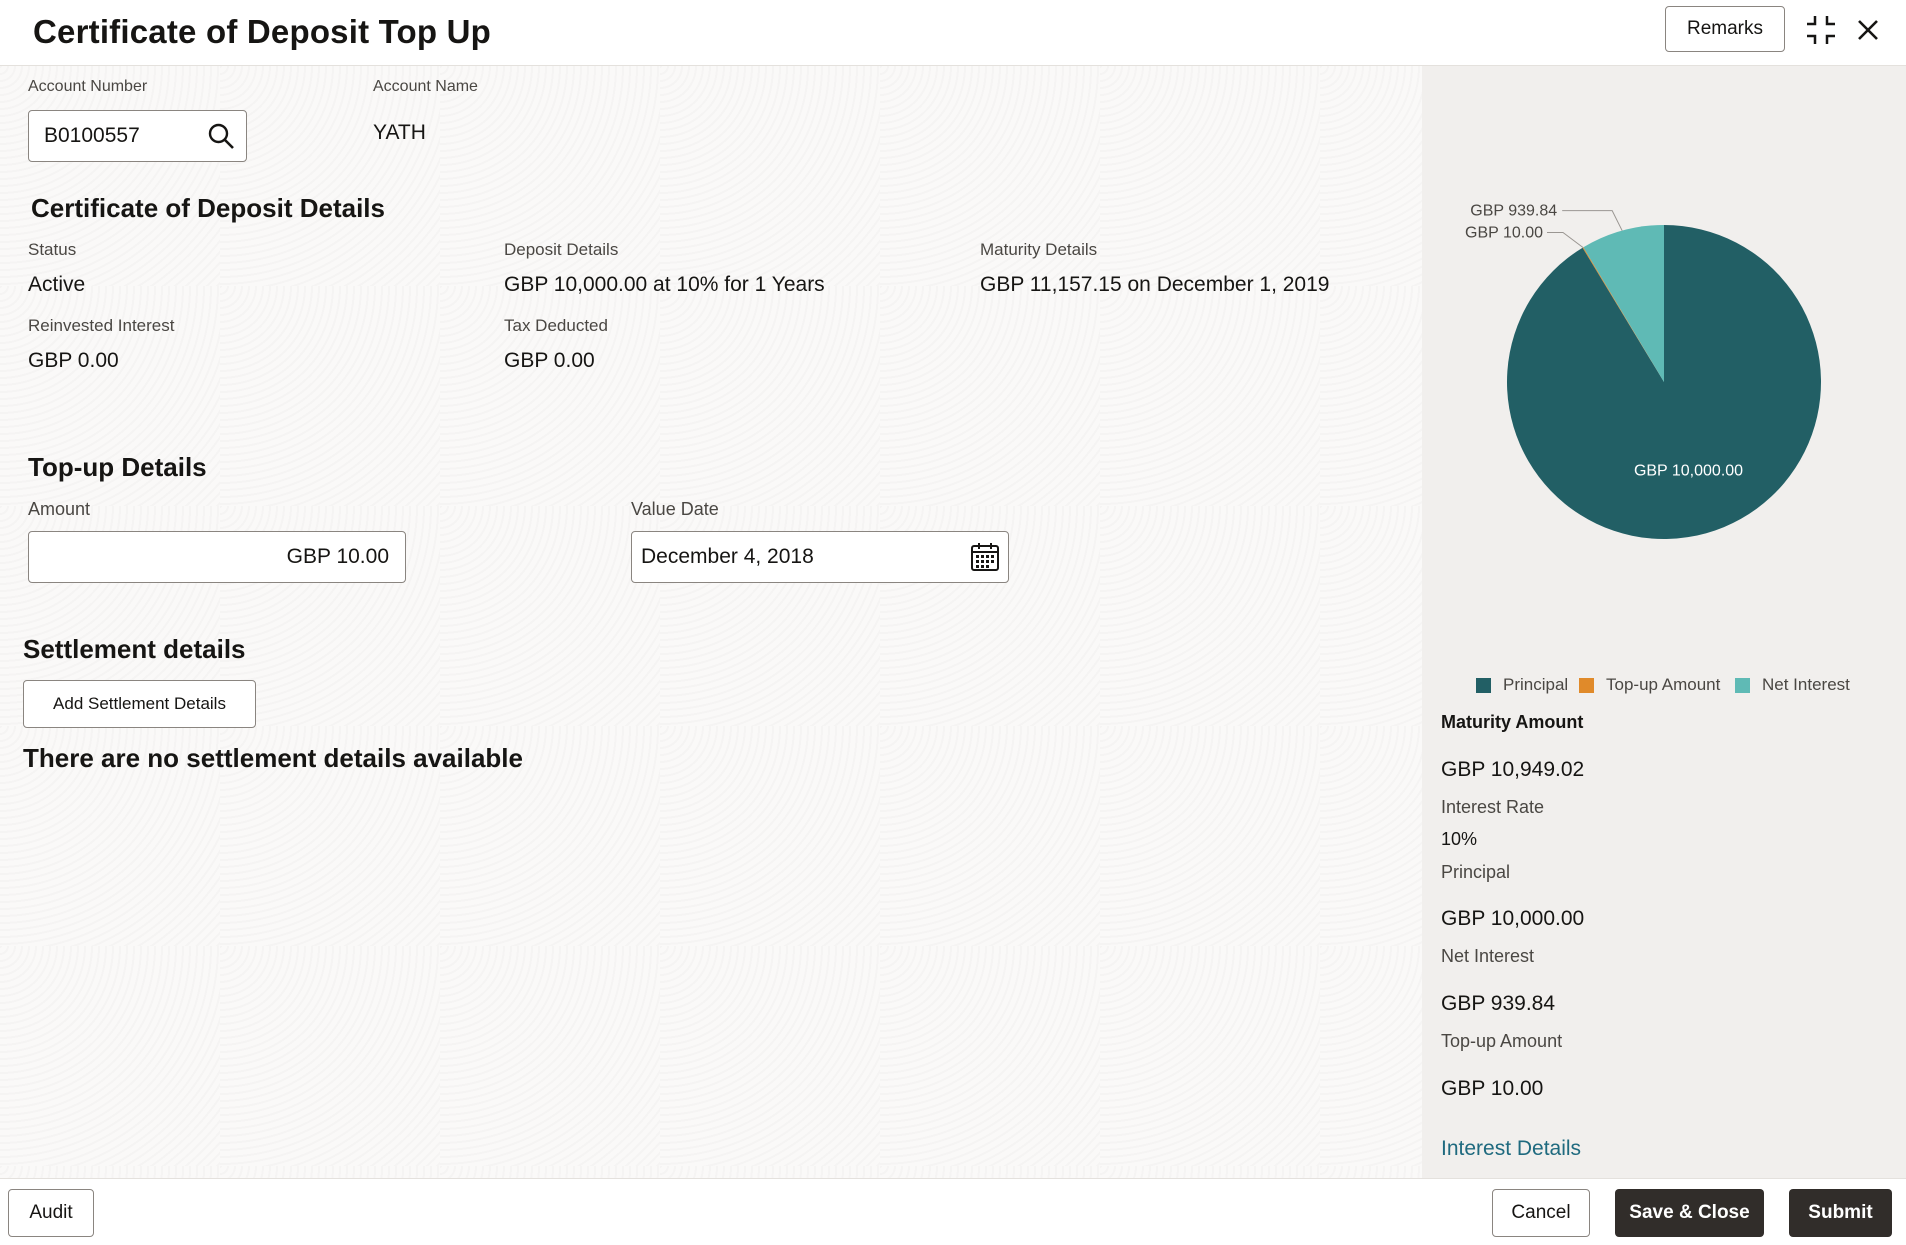  Describe the element at coordinates (1742, 685) in the screenshot. I see `legend-swatch-net-interest` at that location.